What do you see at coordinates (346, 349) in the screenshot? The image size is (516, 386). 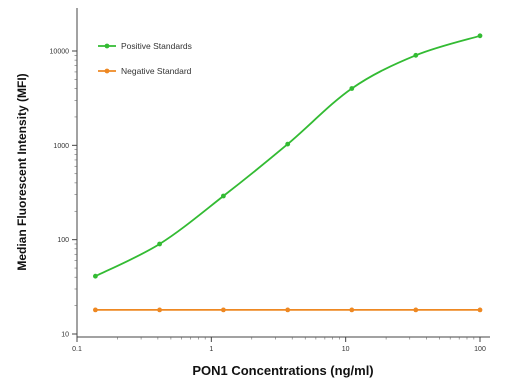 I see `x-tick-label: 10` at bounding box center [346, 349].